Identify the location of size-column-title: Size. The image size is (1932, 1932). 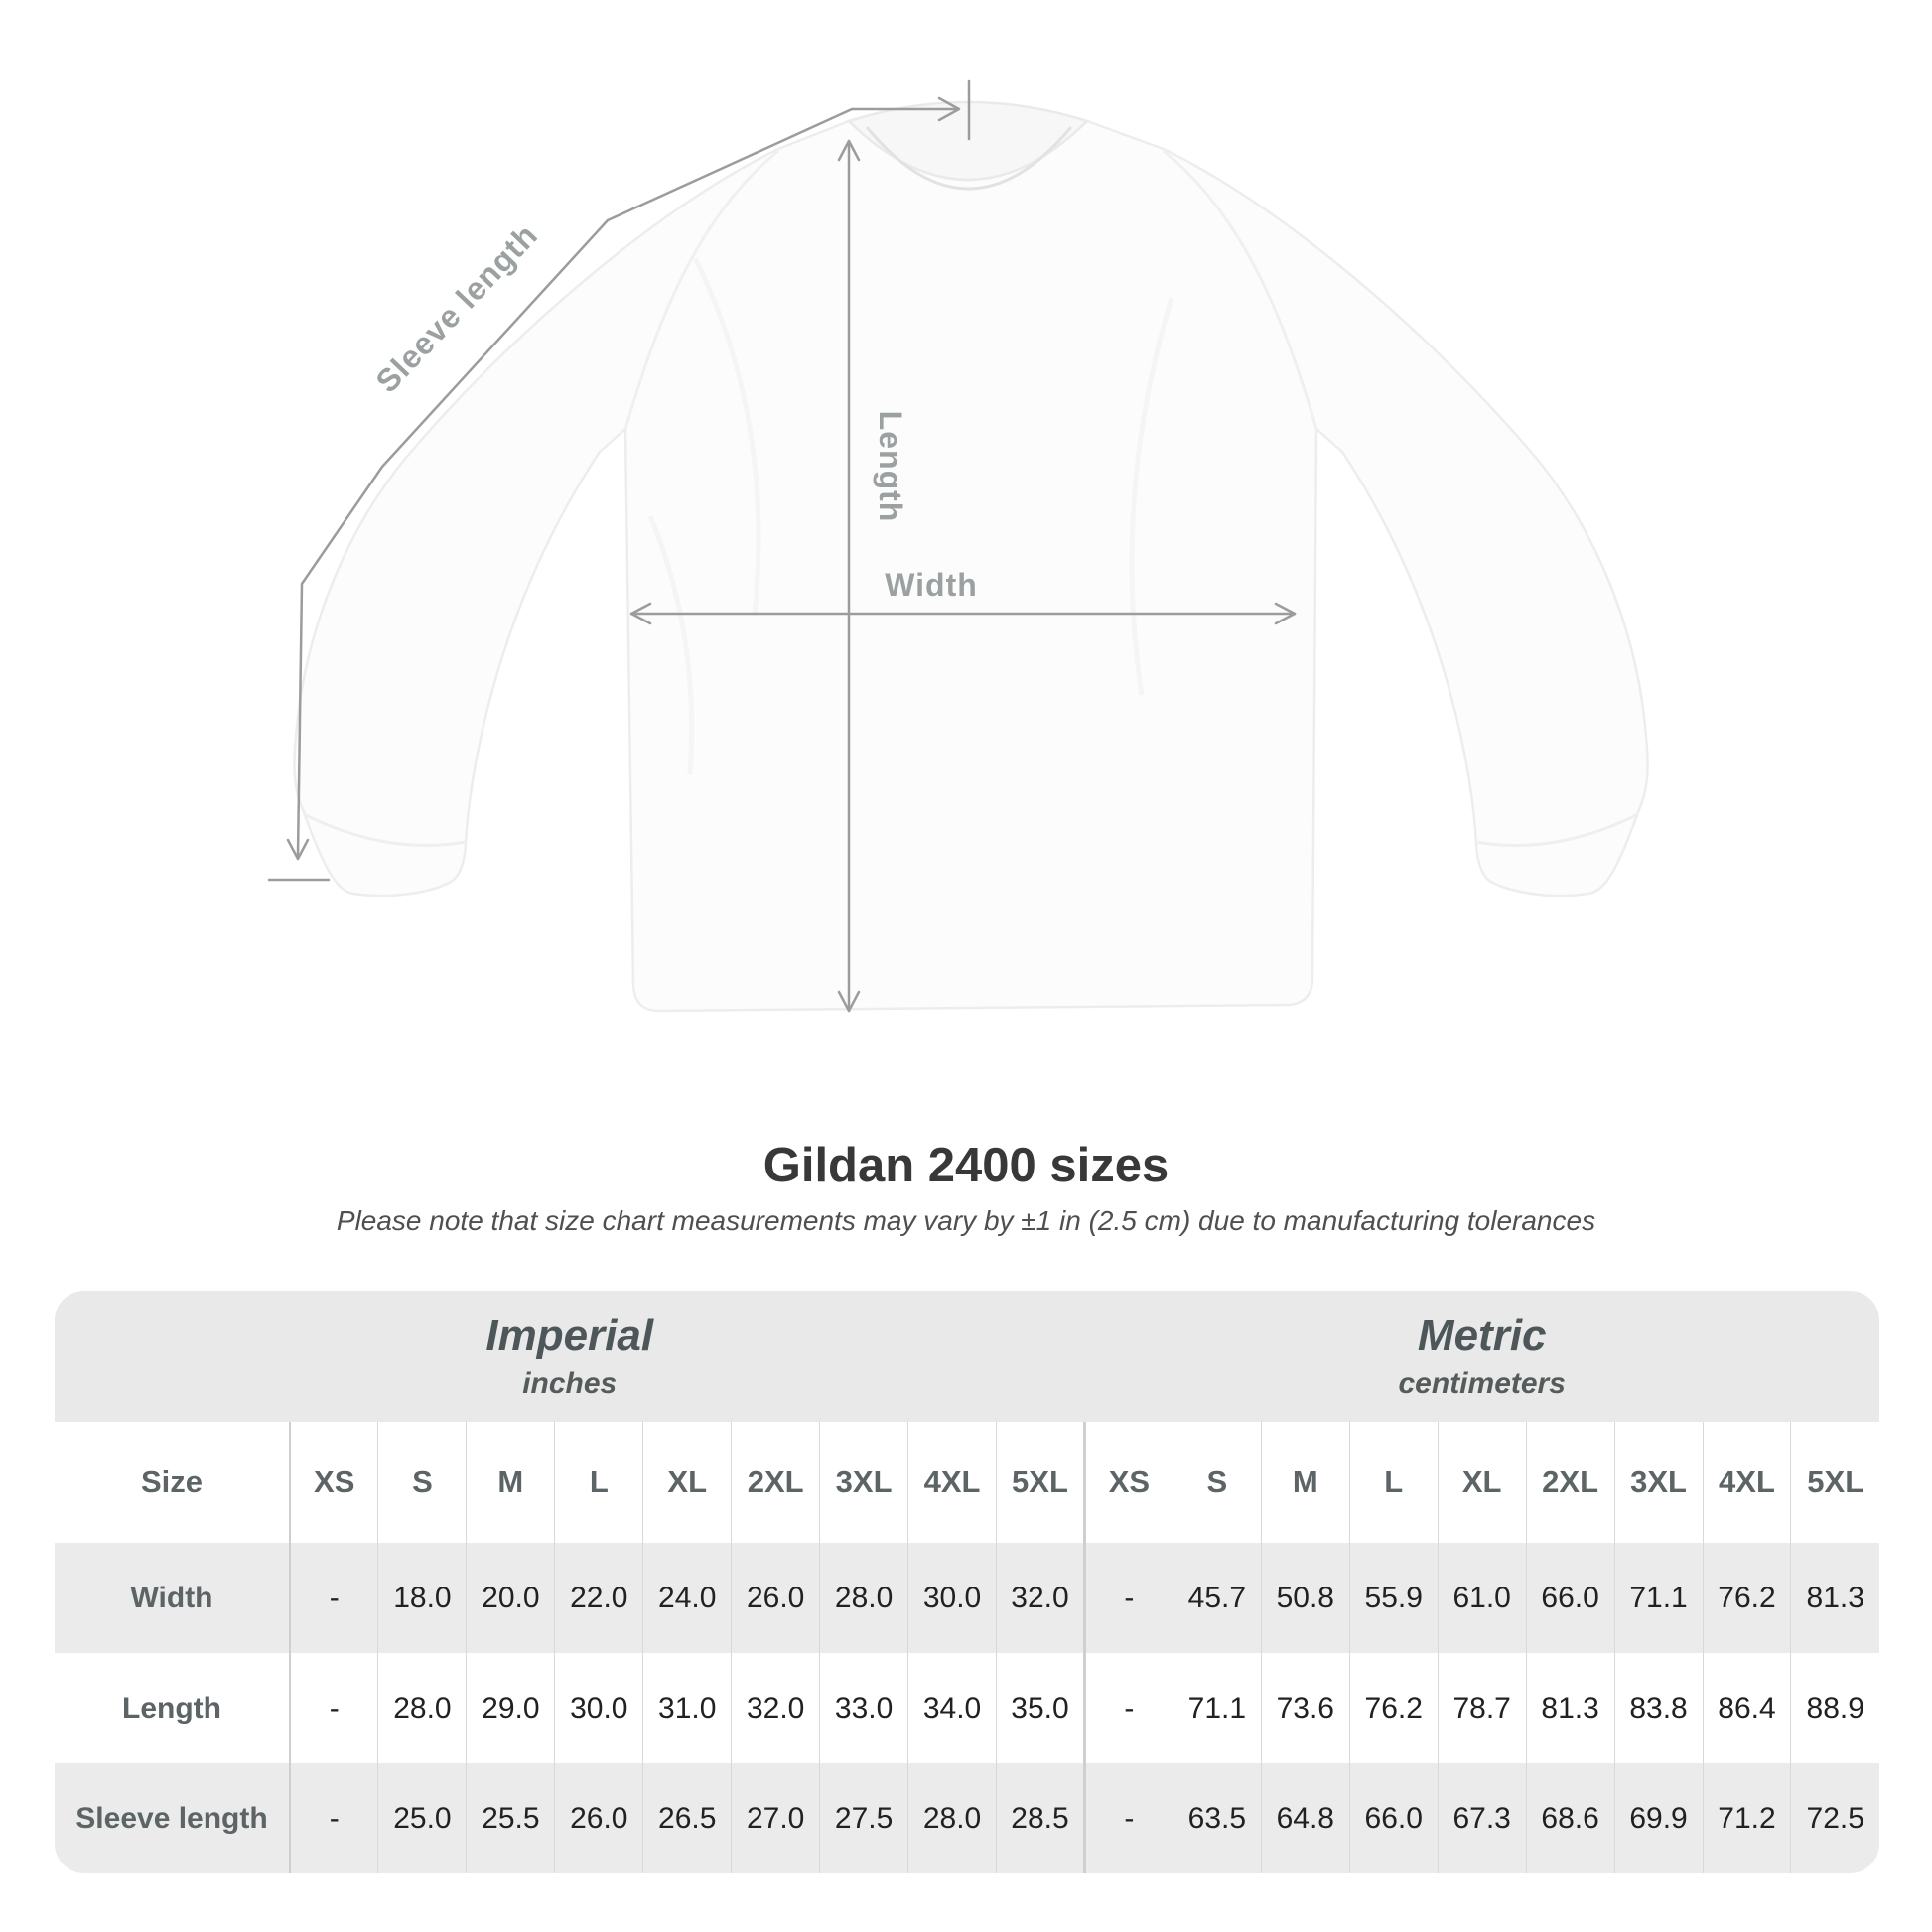
(172, 1483).